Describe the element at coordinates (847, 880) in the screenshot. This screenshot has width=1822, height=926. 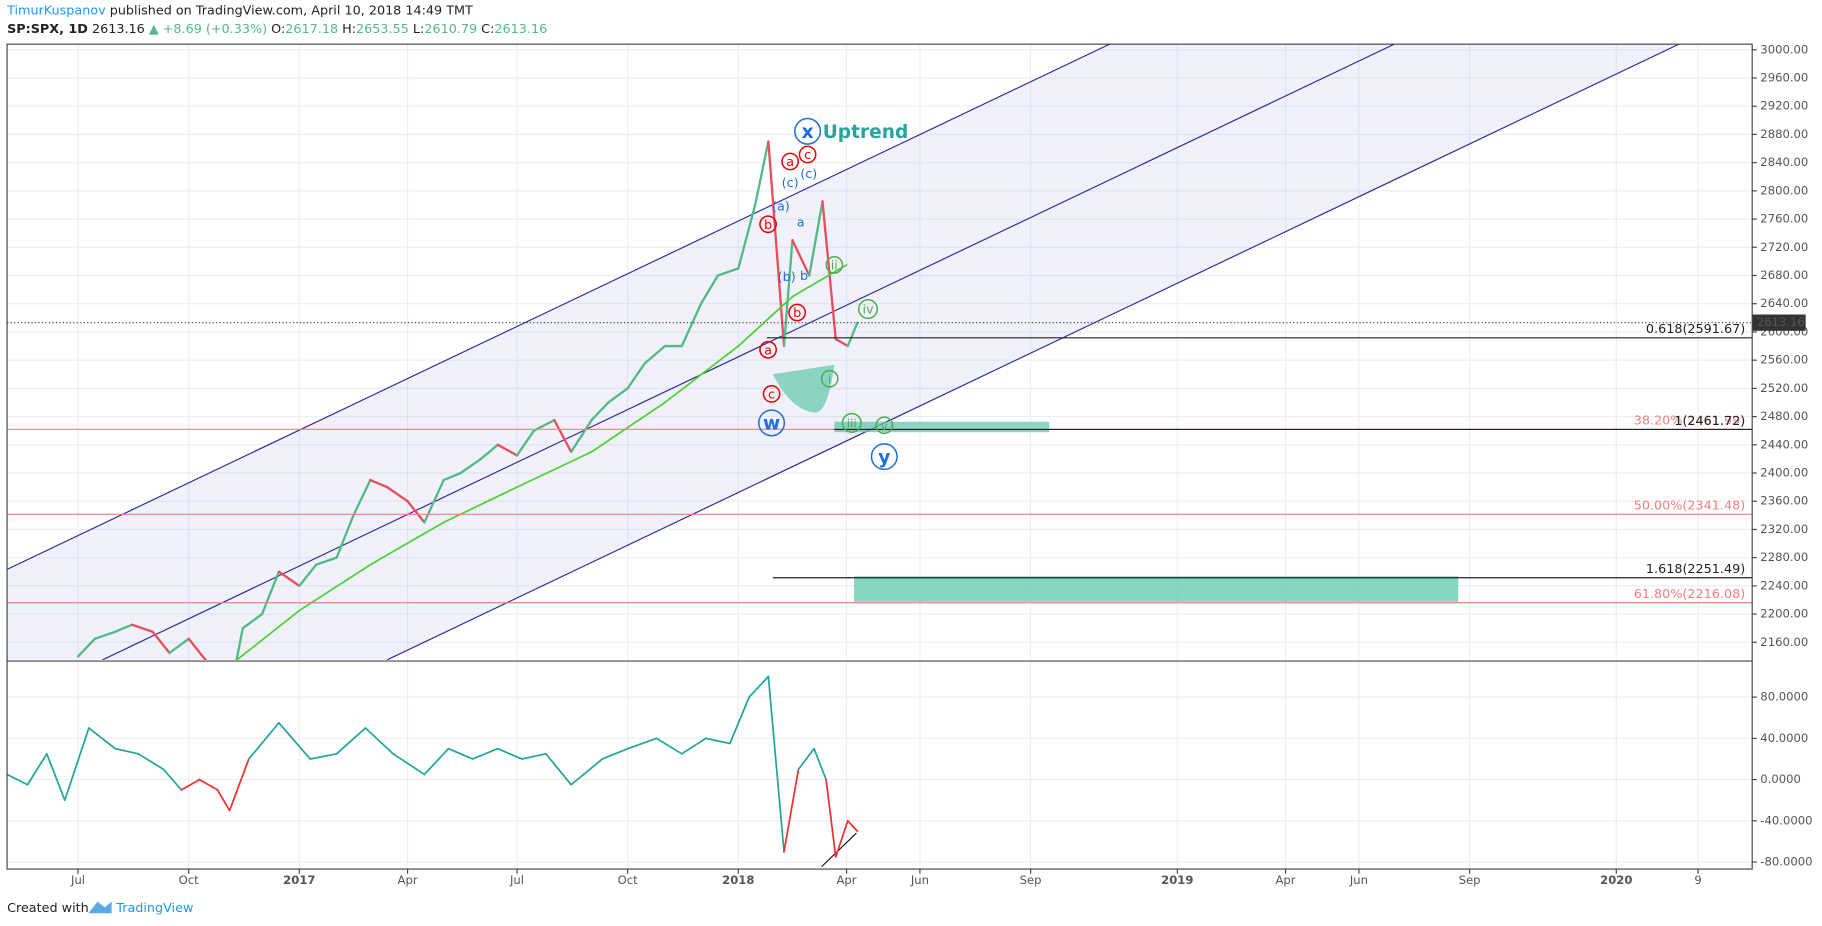
I see `x-tick-label: Apr` at that location.